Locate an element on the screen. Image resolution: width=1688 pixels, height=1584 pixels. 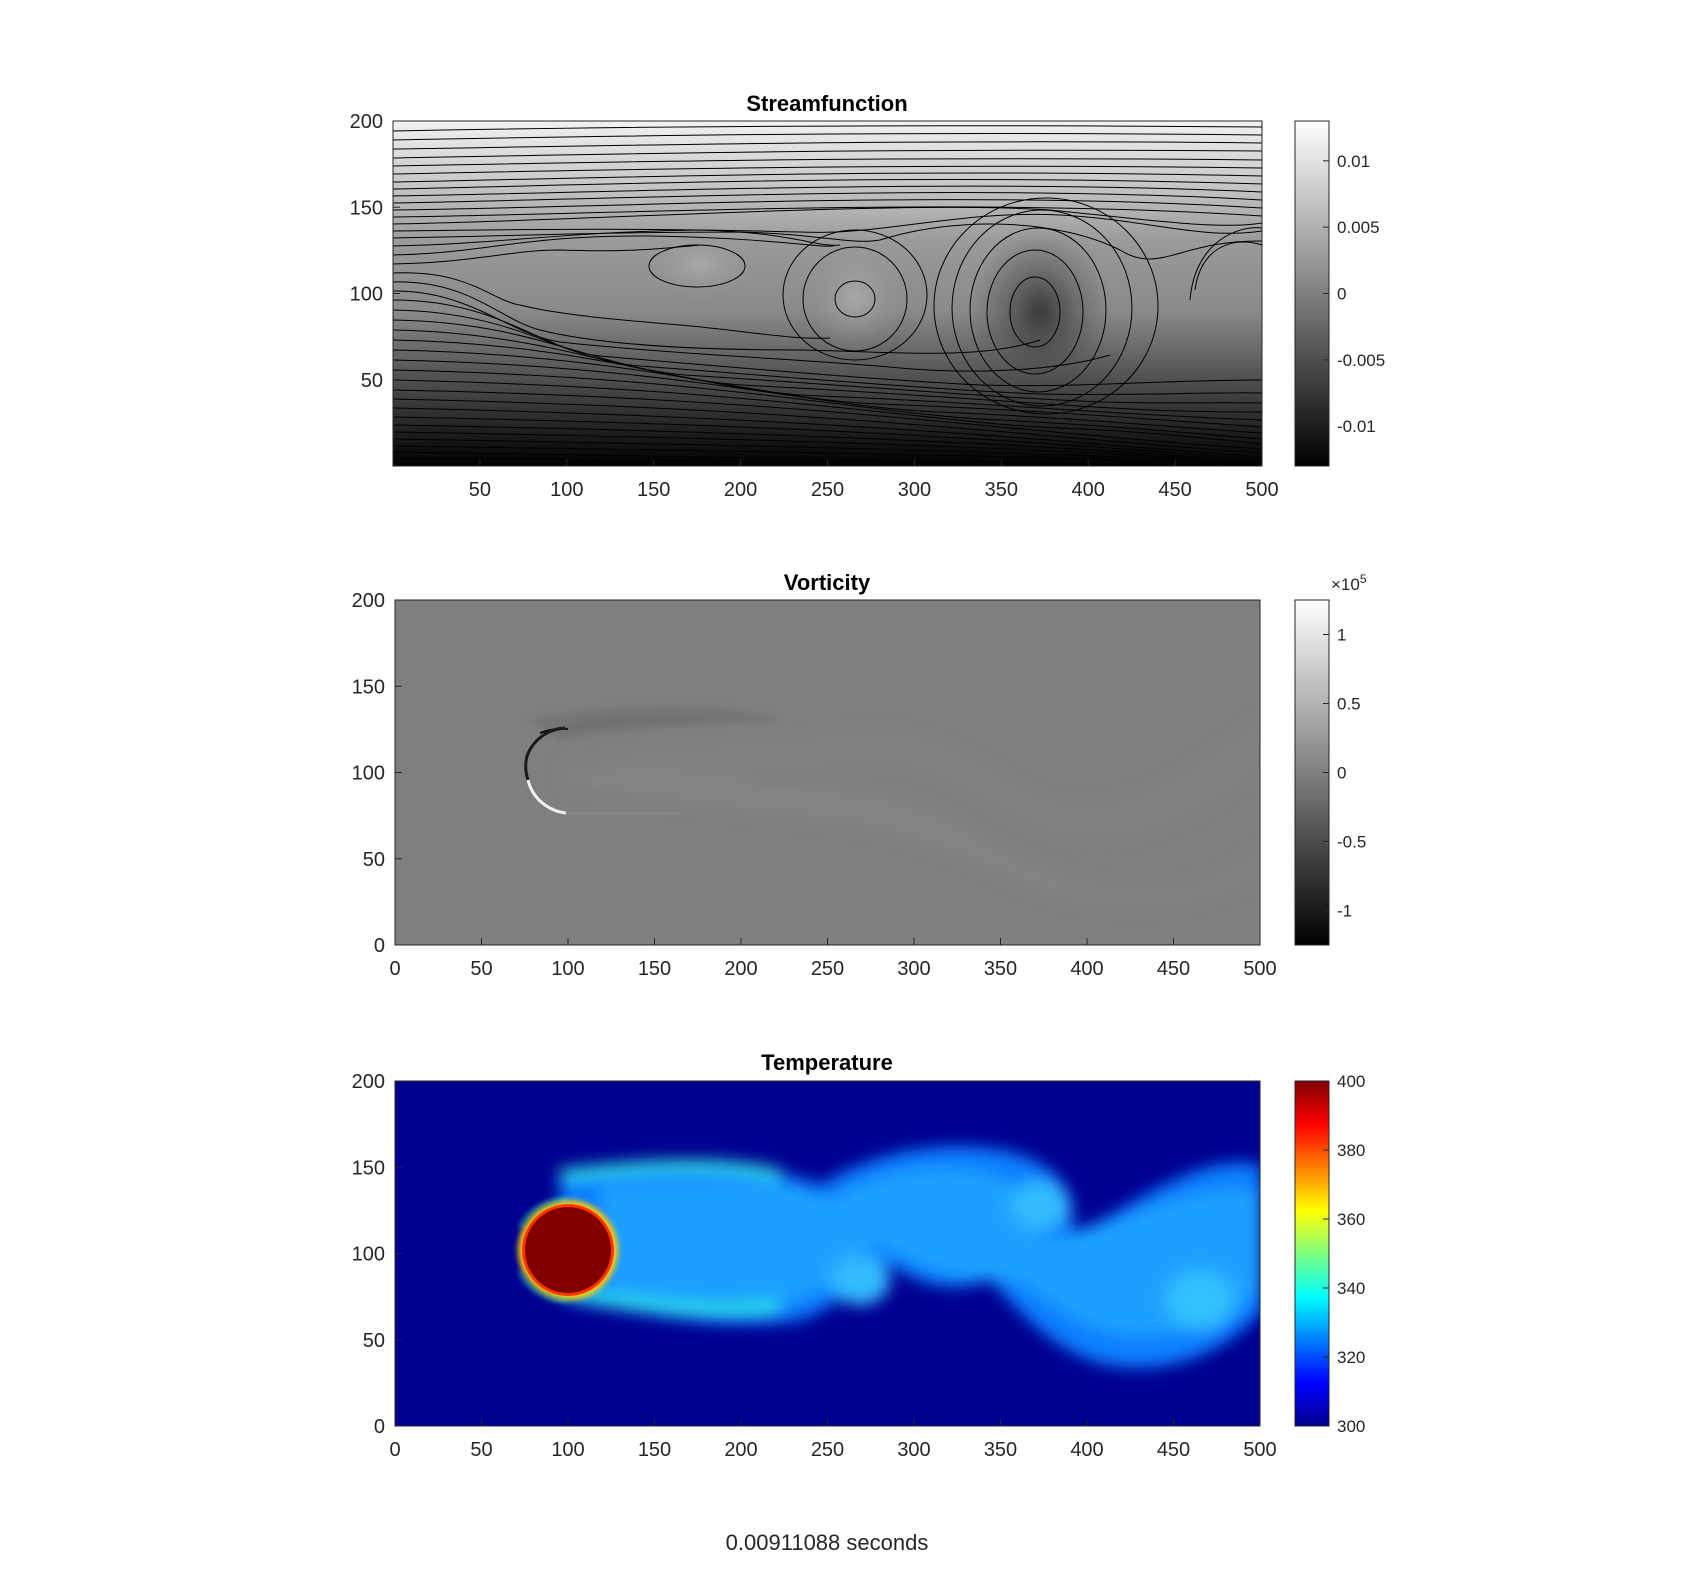
colorbar: 400 380 360 340 320 300 is located at coordinates (1329, 1254).